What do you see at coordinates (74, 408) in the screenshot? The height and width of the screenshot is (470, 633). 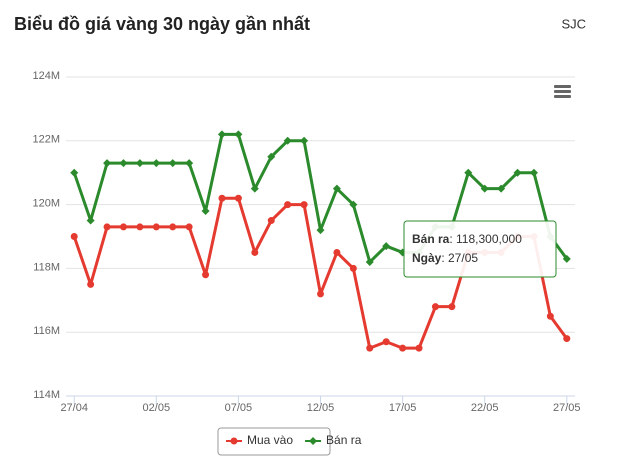 I see `x-tick-label: 27/04` at bounding box center [74, 408].